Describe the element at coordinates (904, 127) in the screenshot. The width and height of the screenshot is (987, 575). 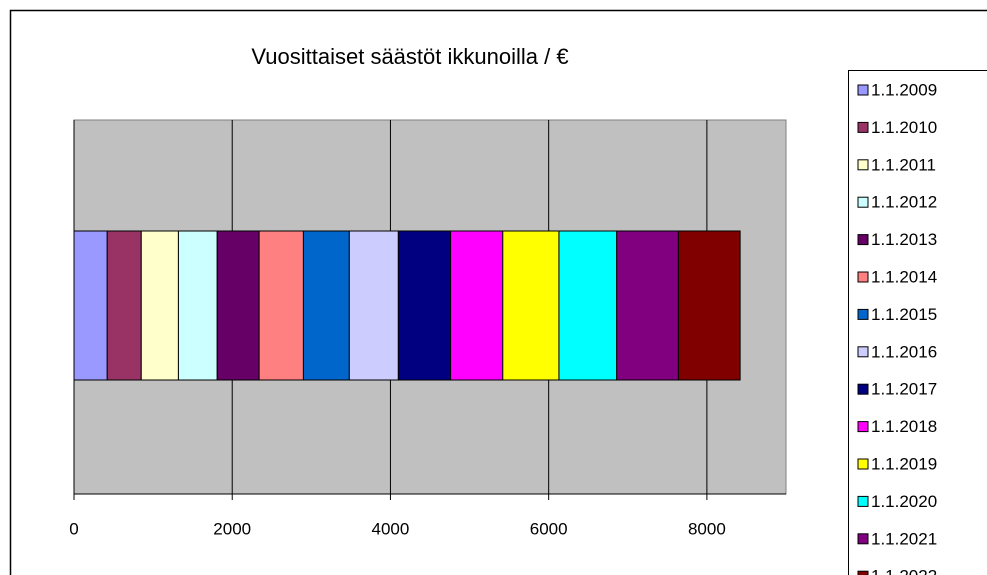
I see `legend-label: 1.1.2010` at that location.